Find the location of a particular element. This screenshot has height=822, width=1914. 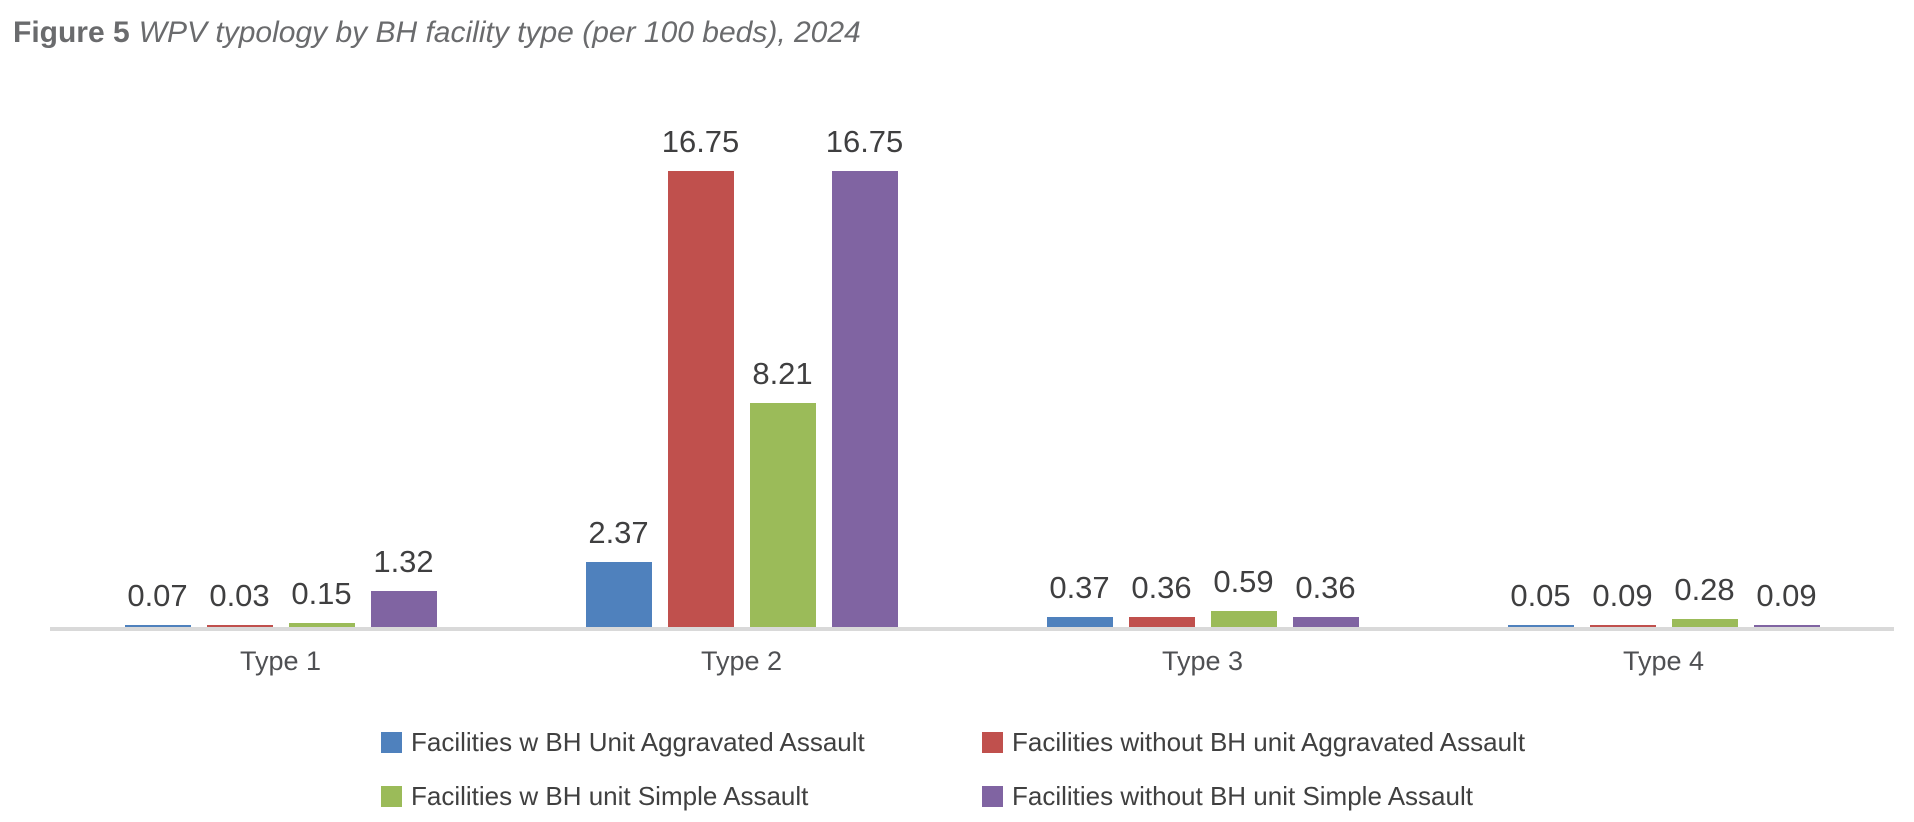

bar-value-label: 8.21 is located at coordinates (782, 373).